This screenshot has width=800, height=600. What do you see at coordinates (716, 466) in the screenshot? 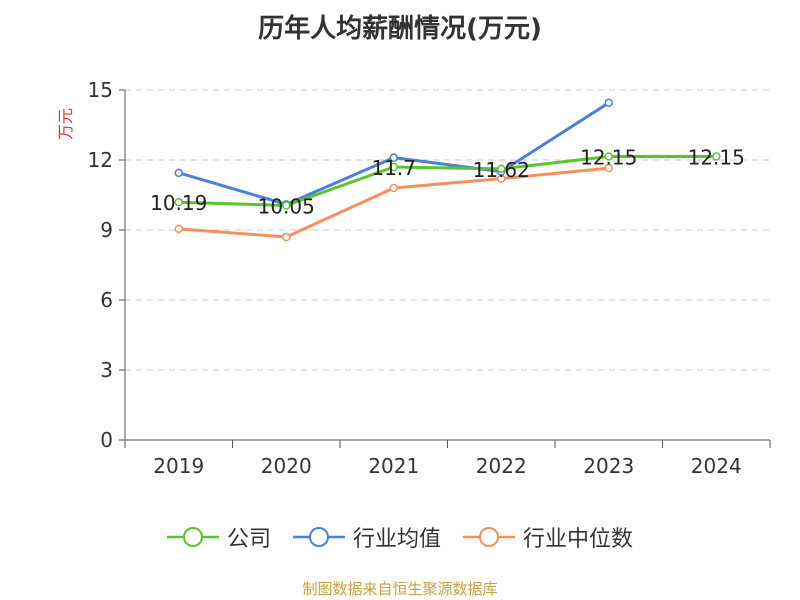
I see `x-tick-label: 2024` at bounding box center [716, 466].